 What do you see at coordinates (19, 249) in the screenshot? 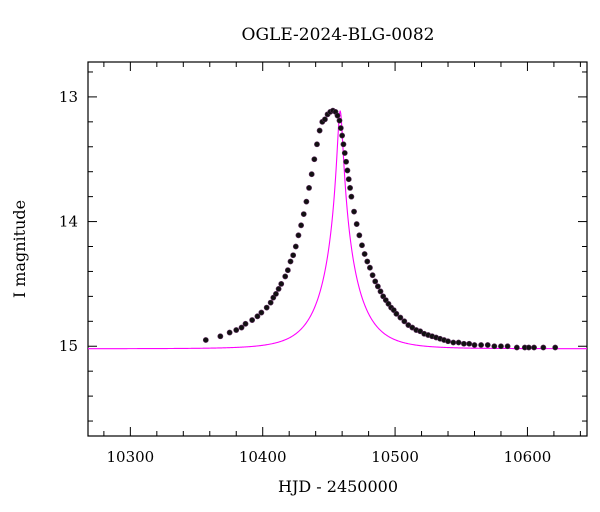
I see `y-axis-label: I magnitude` at bounding box center [19, 249].